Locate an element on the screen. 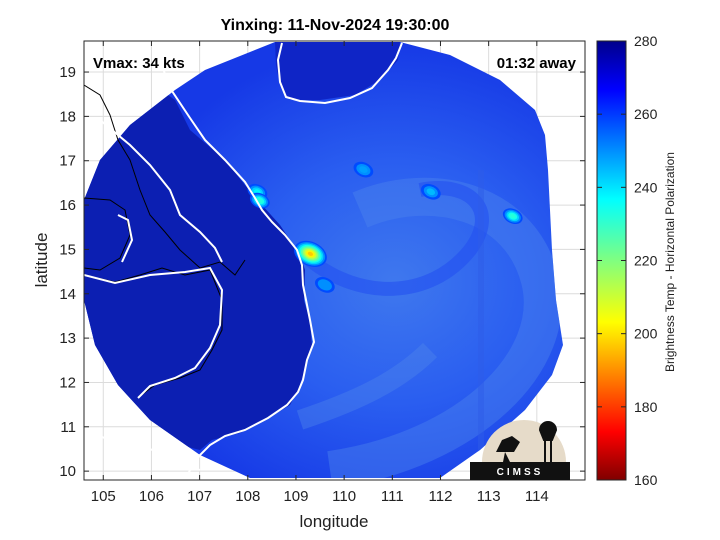  x-tick-label: 112 is located at coordinates (441, 496).